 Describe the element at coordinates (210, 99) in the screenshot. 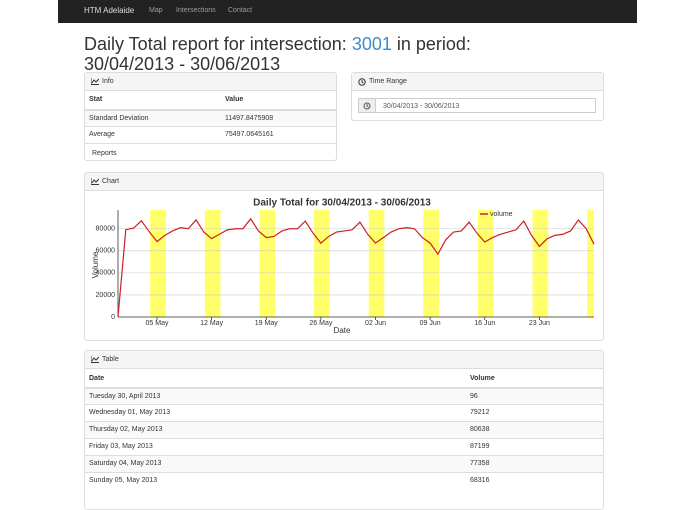

I see `table-header: Stat Value` at that location.